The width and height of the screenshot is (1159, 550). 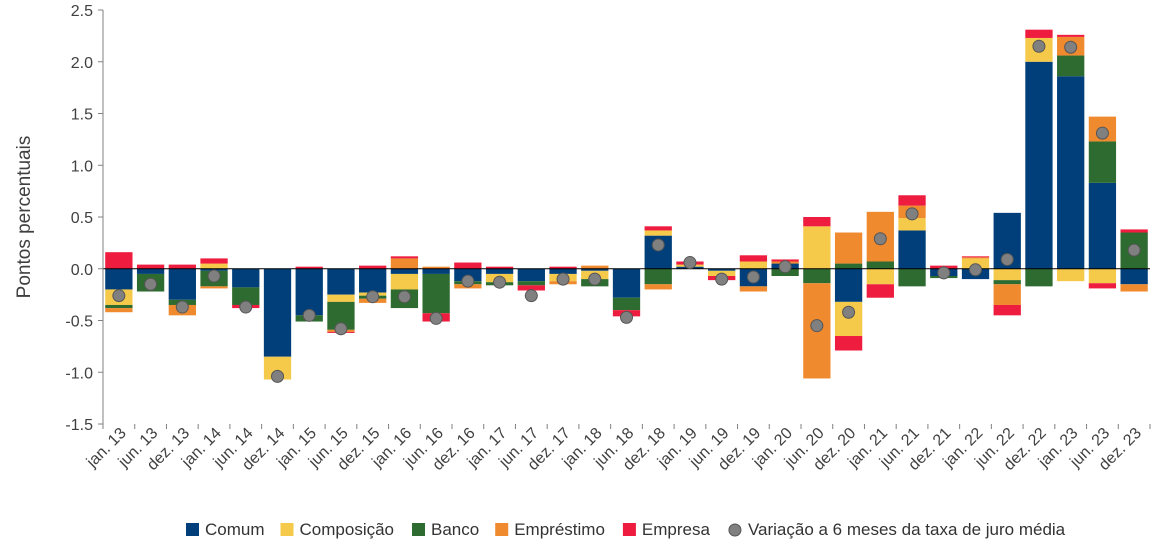 I want to click on y-tick-label: 2.5, so click(x=82, y=11).